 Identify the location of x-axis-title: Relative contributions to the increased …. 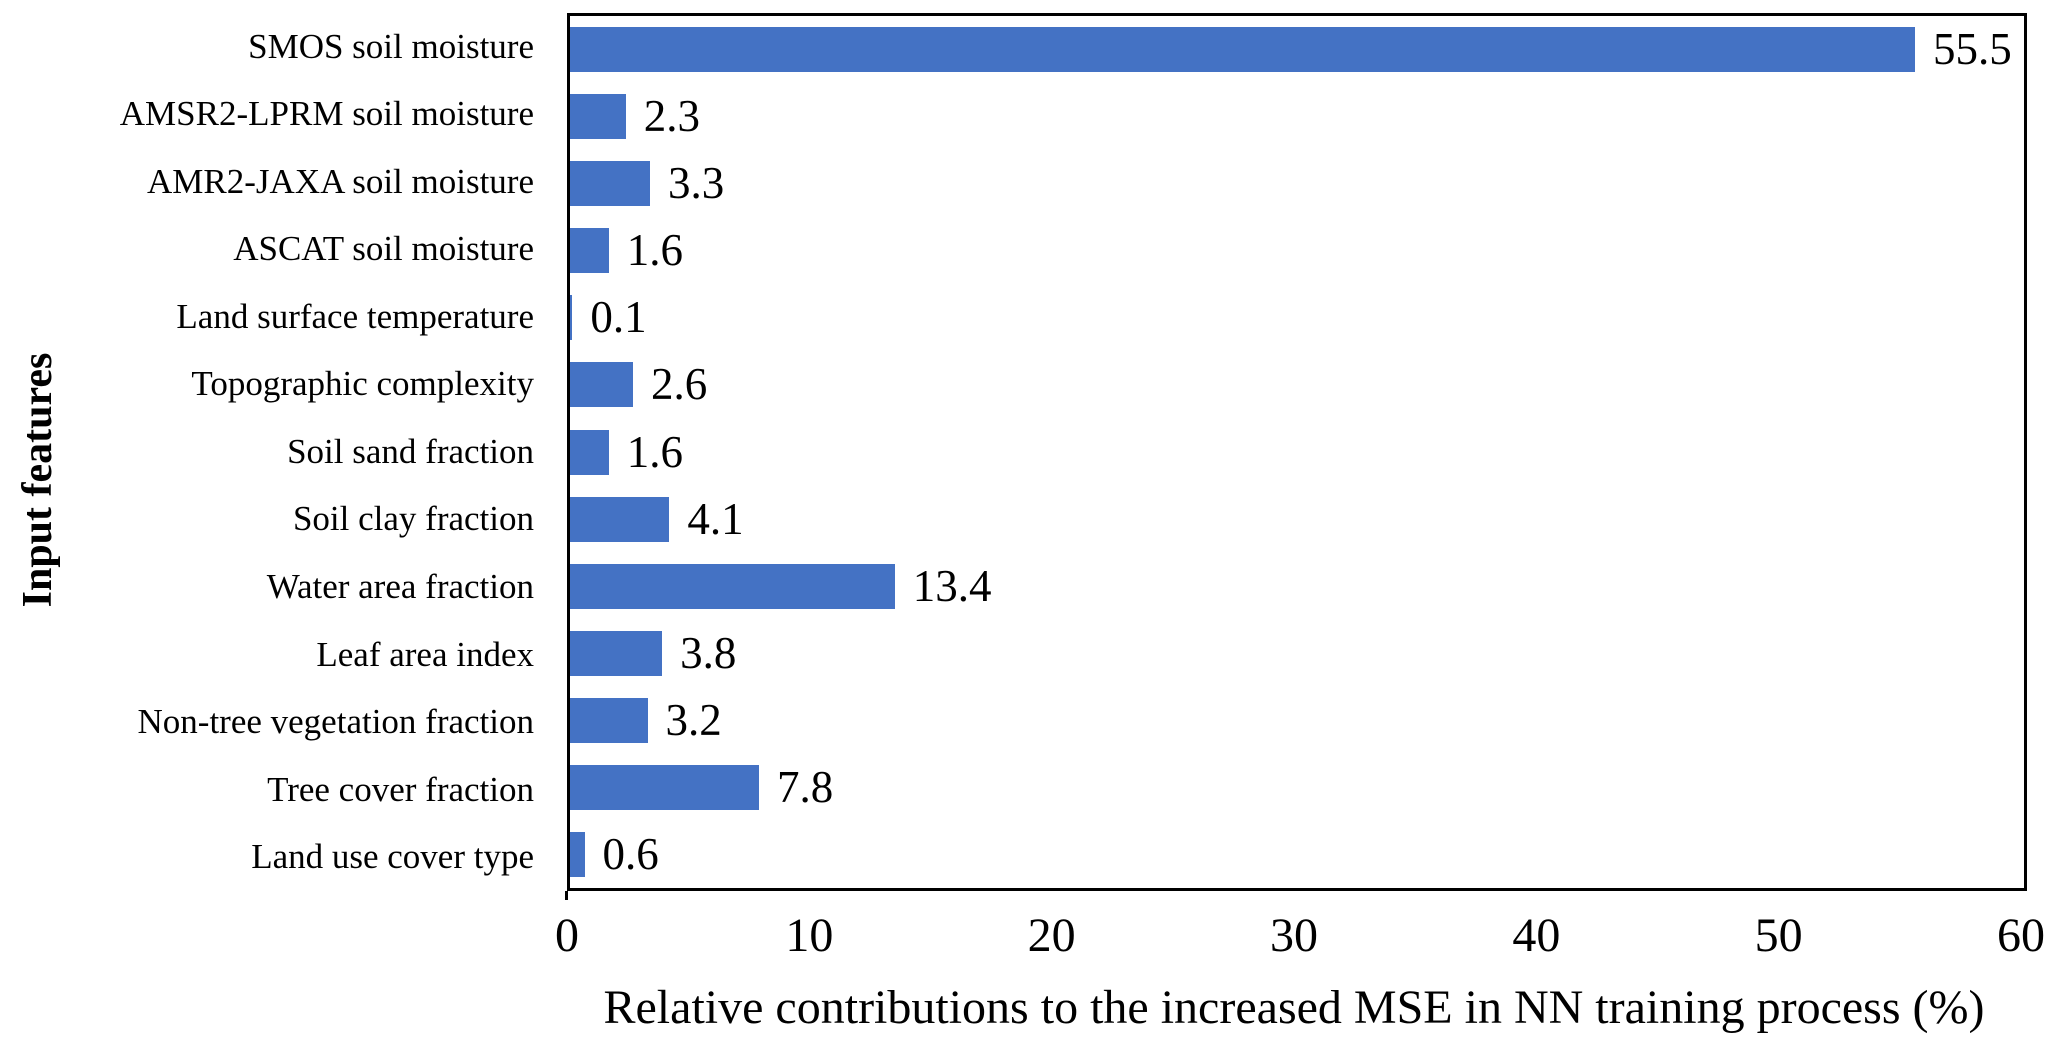
(1294, 1007).